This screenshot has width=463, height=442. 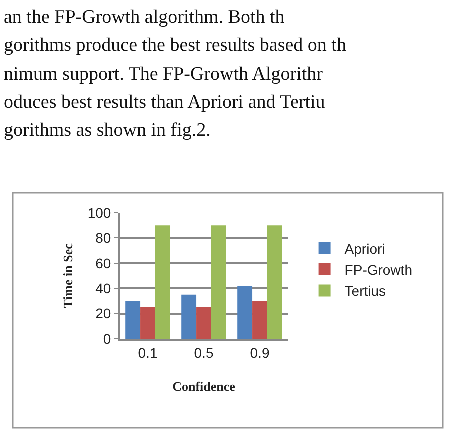 I want to click on y-tick-label: 80, so click(x=104, y=238).